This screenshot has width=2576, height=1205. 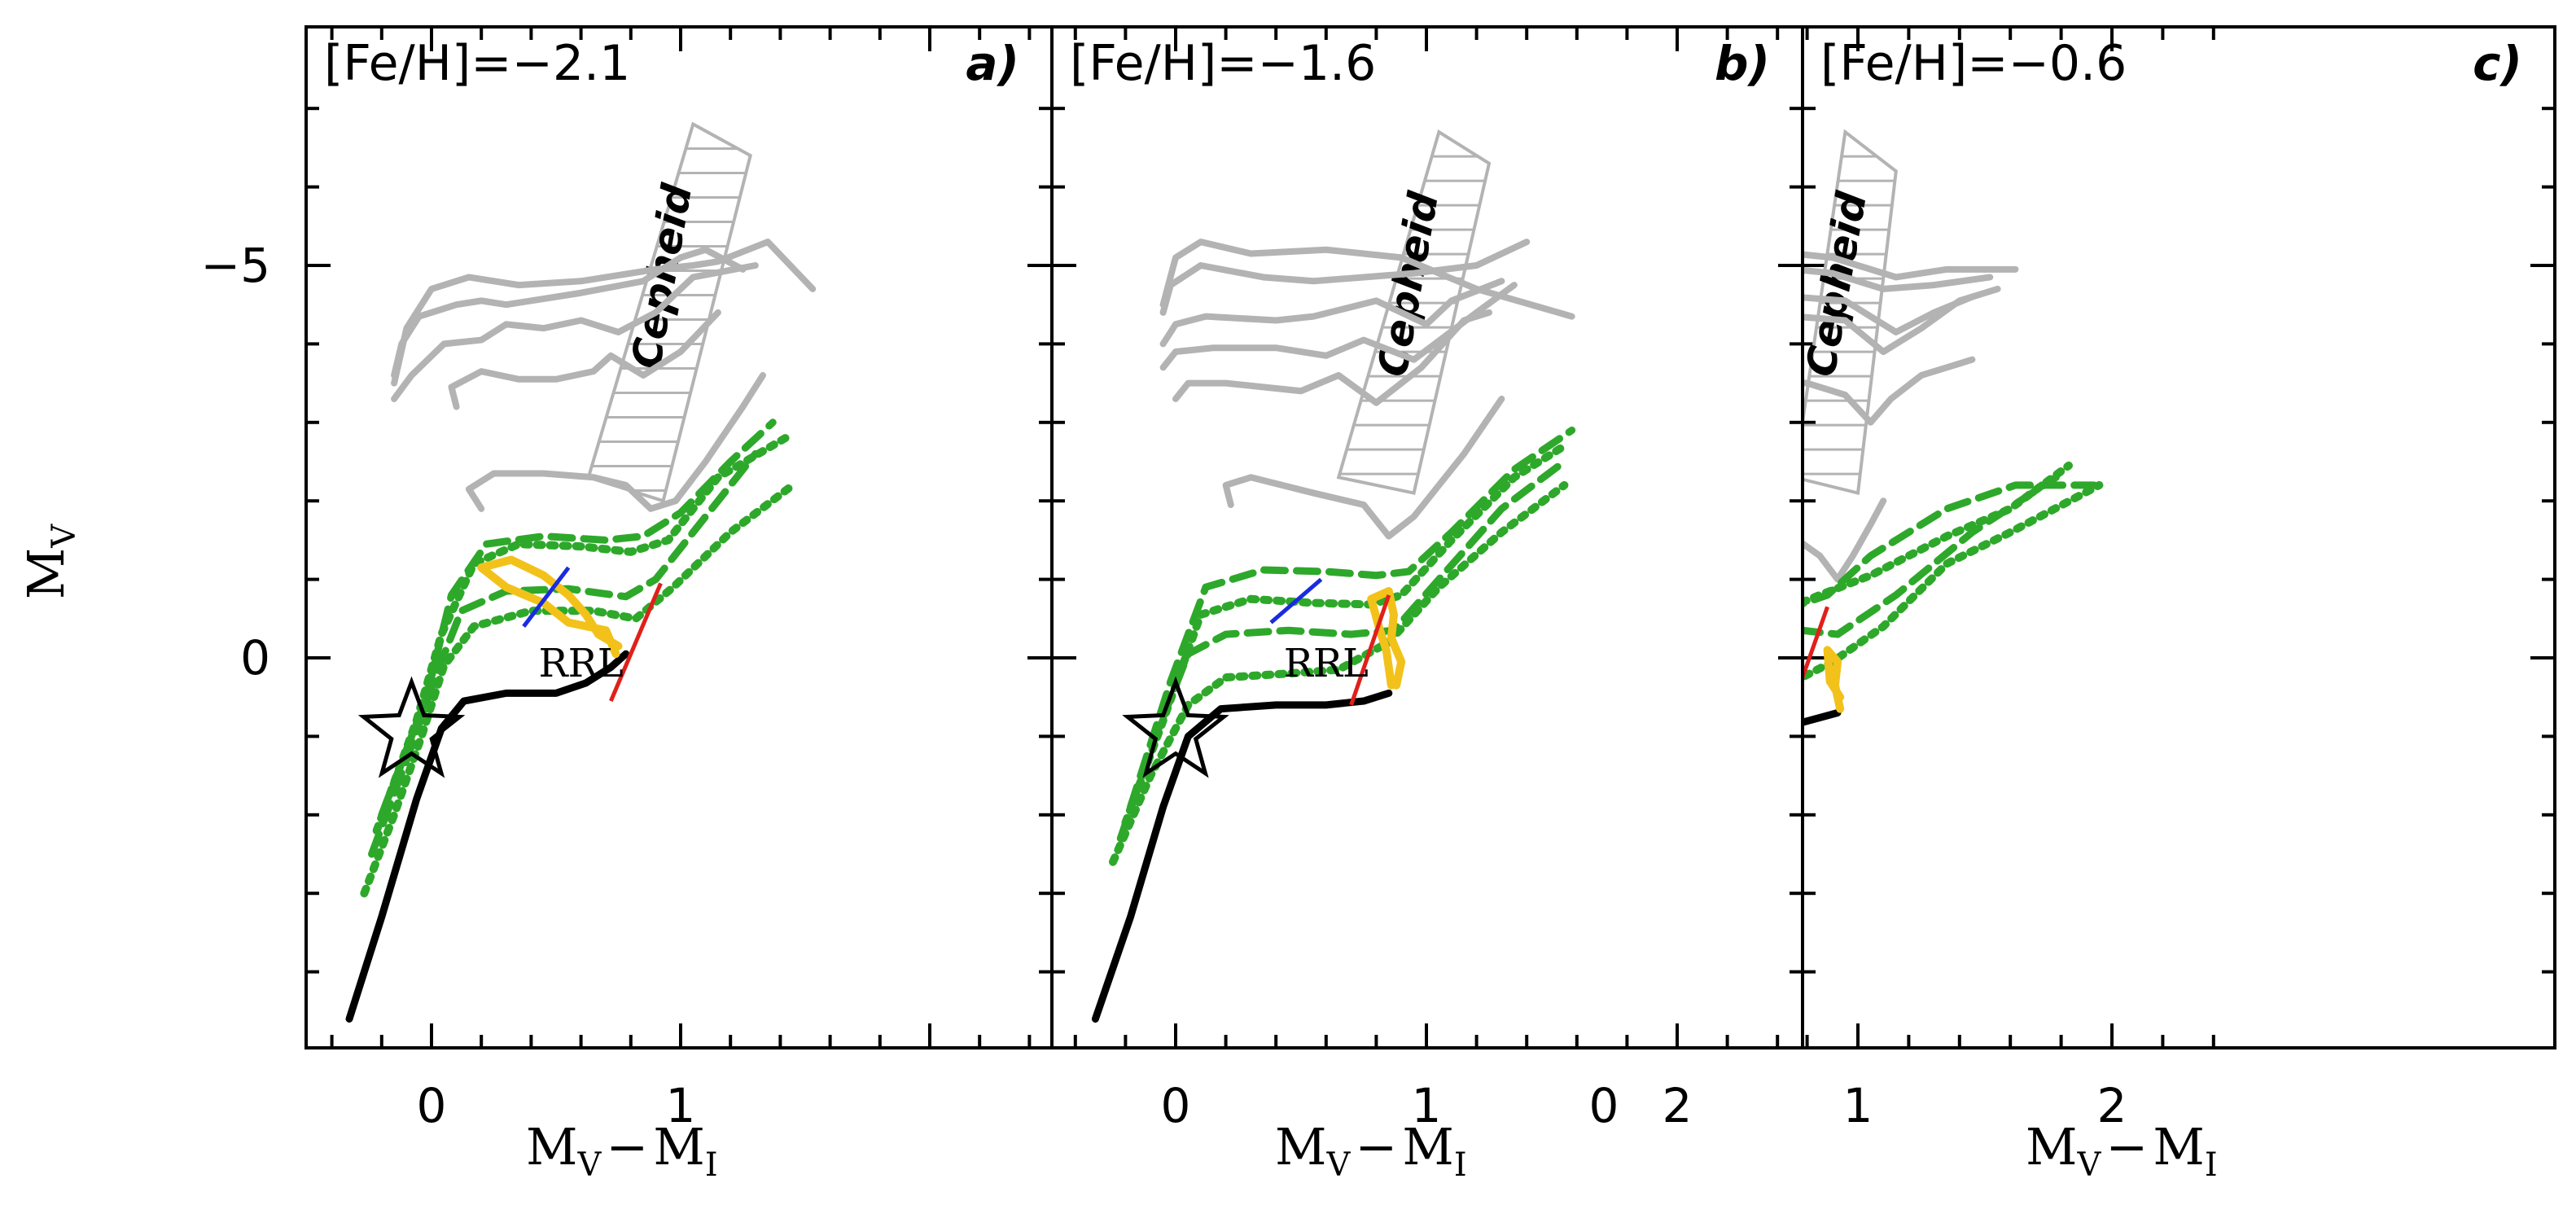 What do you see at coordinates (432, 1105) in the screenshot?
I see `panel-a-x-tick-label: 0` at bounding box center [432, 1105].